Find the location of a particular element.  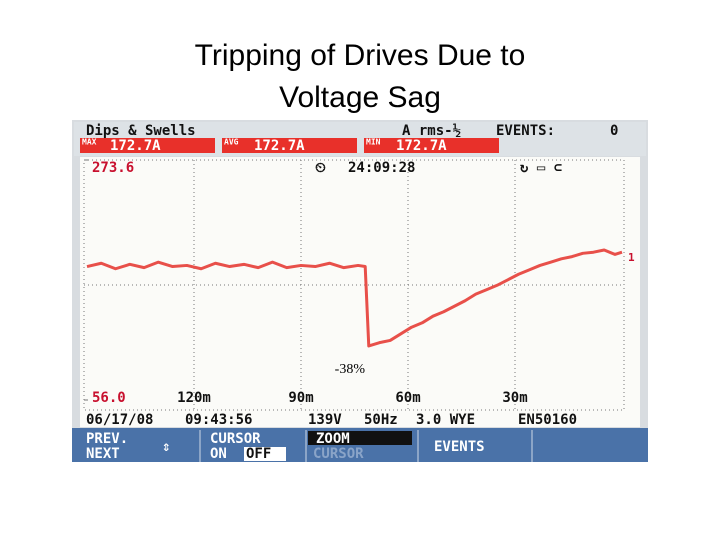

x-tick-label: 30m is located at coordinates (514, 398).